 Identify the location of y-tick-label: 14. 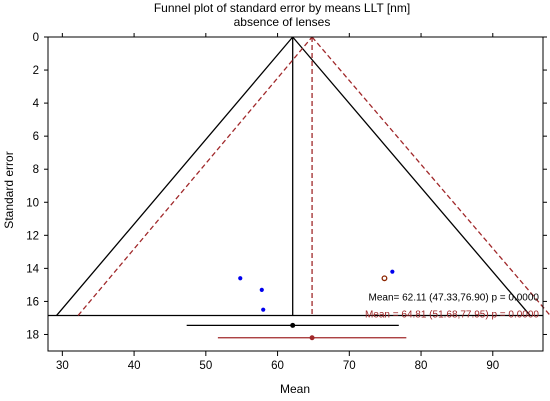
(32, 269).